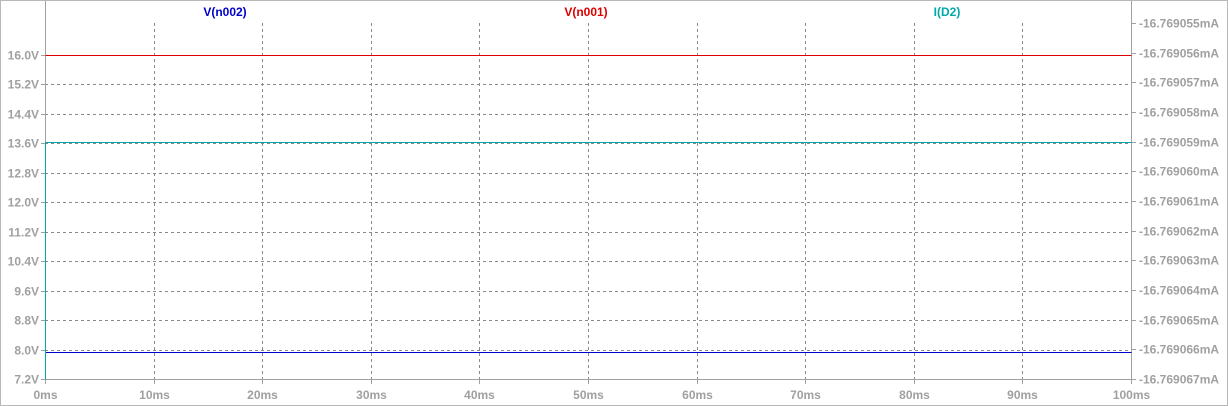 The image size is (1228, 406). I want to click on y-left-tick-label: 7.2V, so click(26, 380).